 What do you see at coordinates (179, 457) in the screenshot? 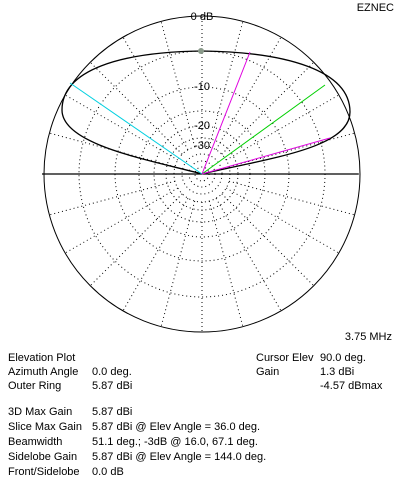
I see `info-value: 5.87 dBi @ Elev Angle = 144.0 deg.` at bounding box center [179, 457].